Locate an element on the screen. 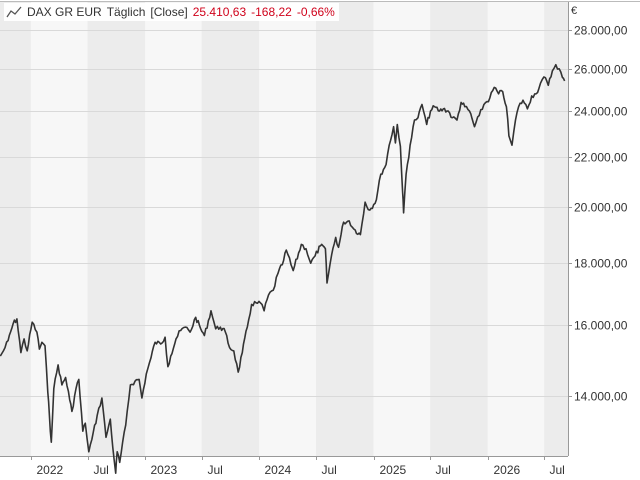 Image resolution: width=640 pixels, height=480 pixels. last-price: 25.410,63 is located at coordinates (219, 12).